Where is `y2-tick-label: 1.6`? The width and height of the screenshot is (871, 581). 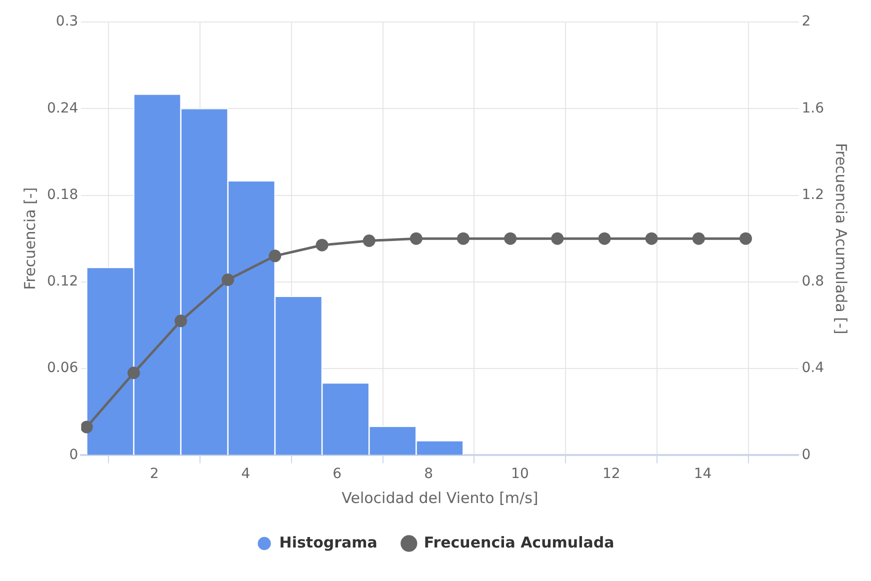
y2-tick-label: 1.6 is located at coordinates (813, 108).